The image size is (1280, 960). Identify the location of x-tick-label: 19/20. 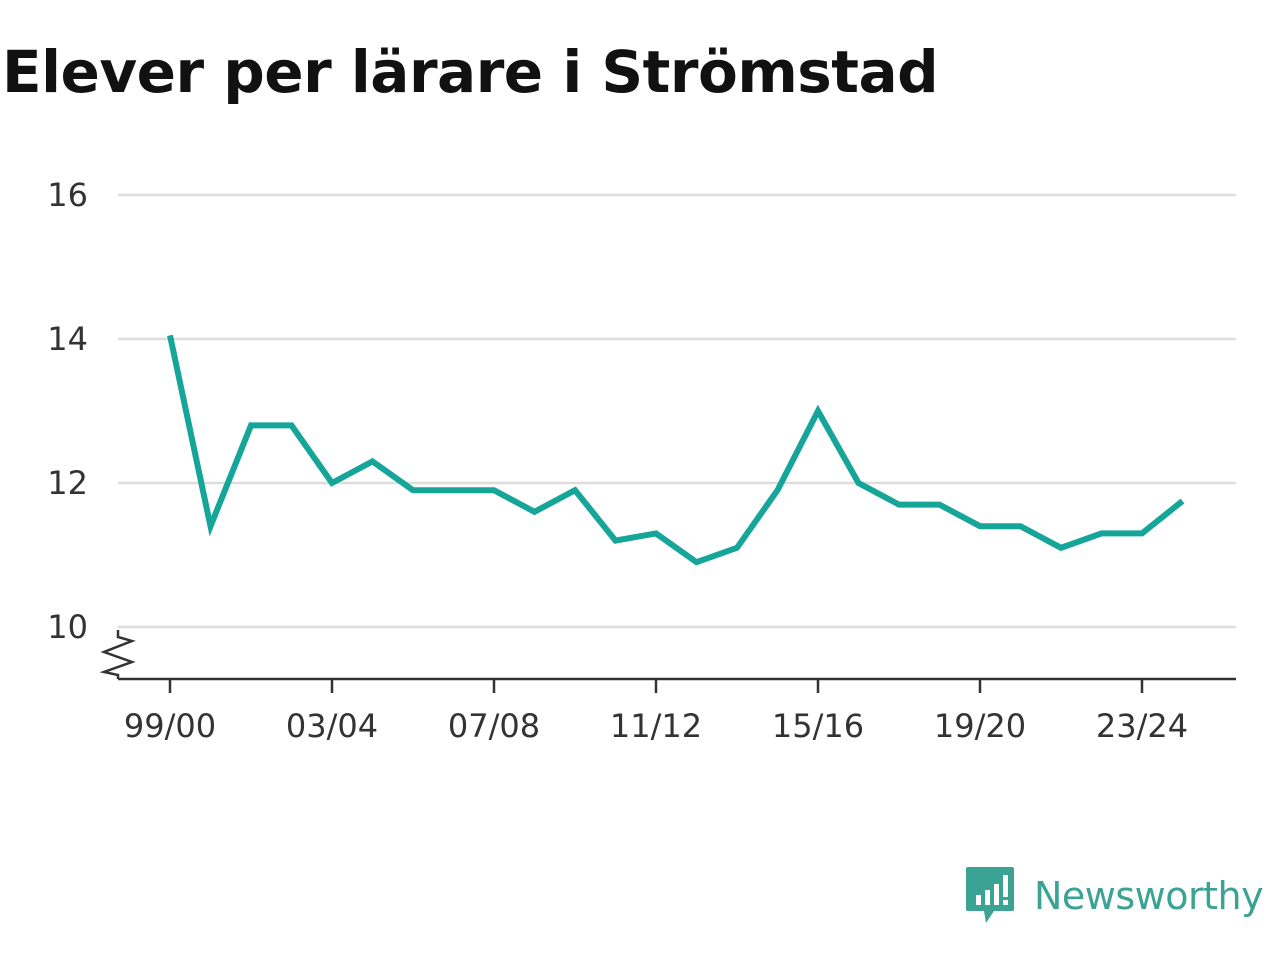
(980, 726).